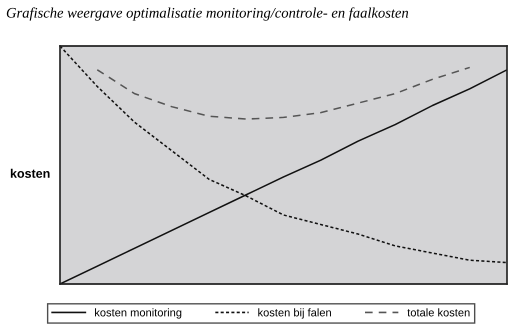  Describe the element at coordinates (294, 313) in the screenshot. I see `legend-label: kosten bij falen` at that location.